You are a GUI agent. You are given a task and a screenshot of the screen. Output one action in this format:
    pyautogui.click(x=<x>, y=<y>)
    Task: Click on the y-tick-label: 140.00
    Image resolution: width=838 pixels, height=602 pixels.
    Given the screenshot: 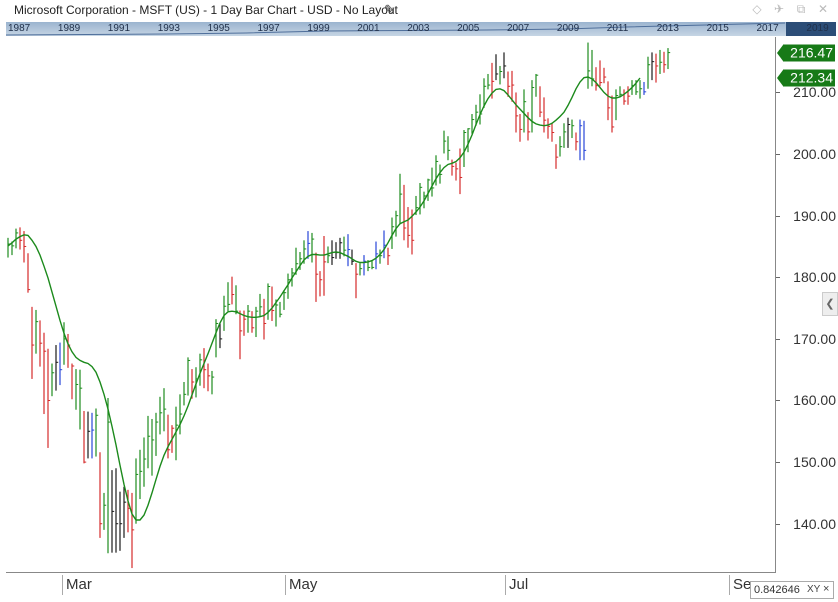 What is the action you would take?
    pyautogui.click(x=814, y=523)
    